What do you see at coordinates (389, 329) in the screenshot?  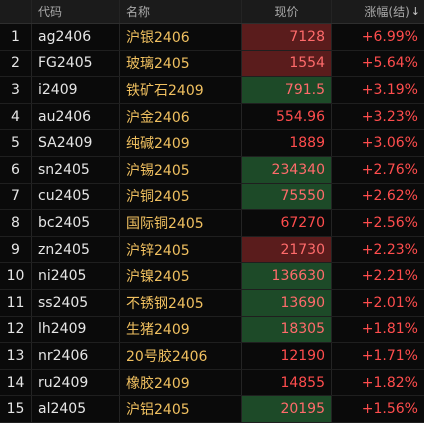 I see `change-percent: +1.81%` at bounding box center [389, 329].